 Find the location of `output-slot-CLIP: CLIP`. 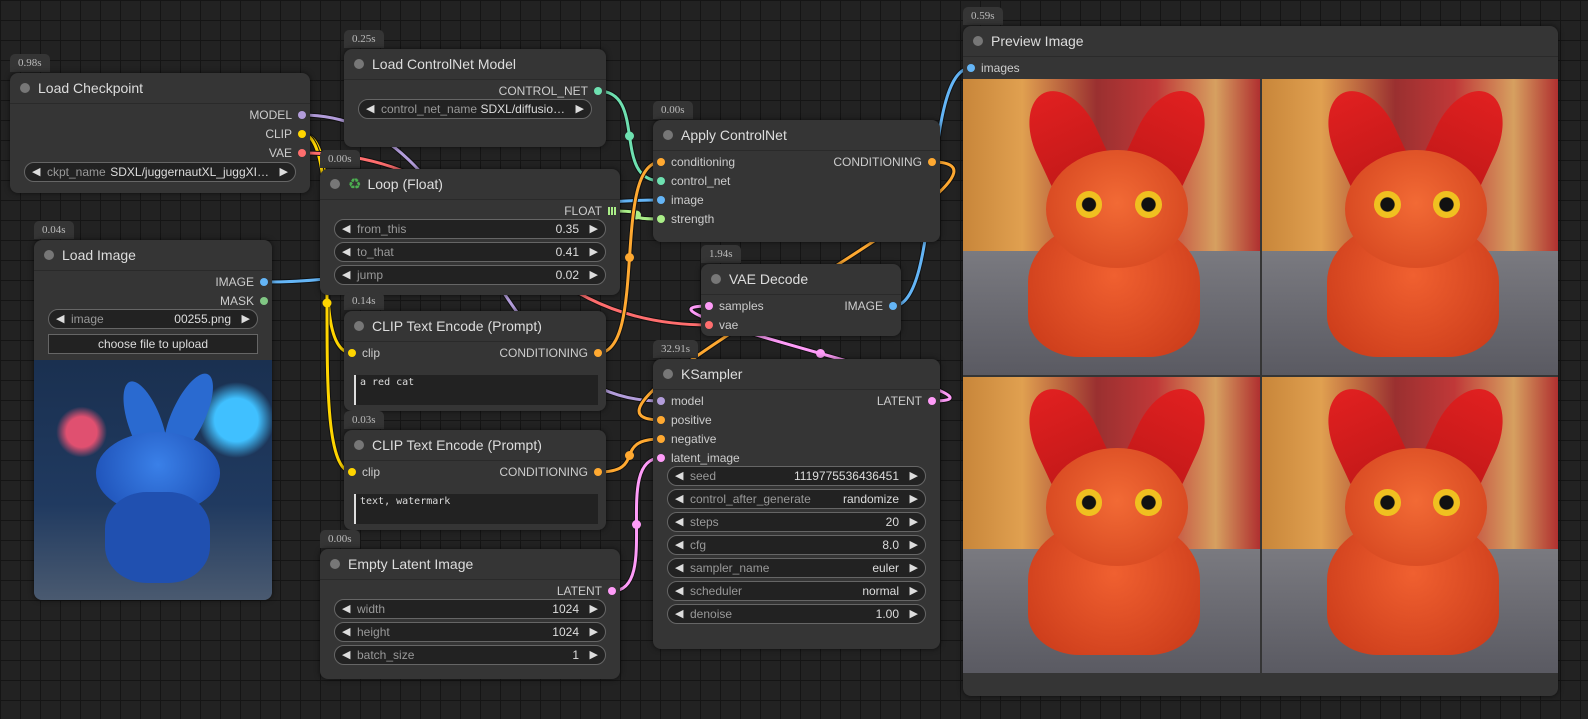

output-slot-CLIP: CLIP is located at coordinates (287, 134).